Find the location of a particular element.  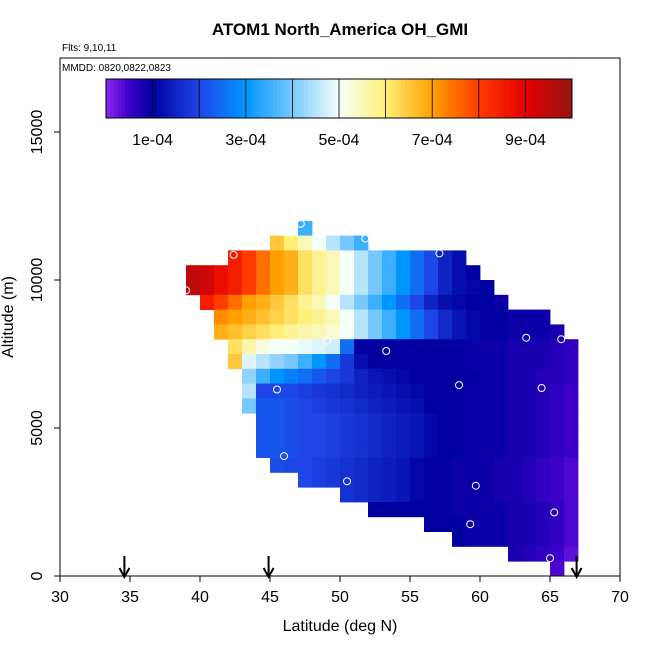

y-tick-label: 0 is located at coordinates (37, 575).